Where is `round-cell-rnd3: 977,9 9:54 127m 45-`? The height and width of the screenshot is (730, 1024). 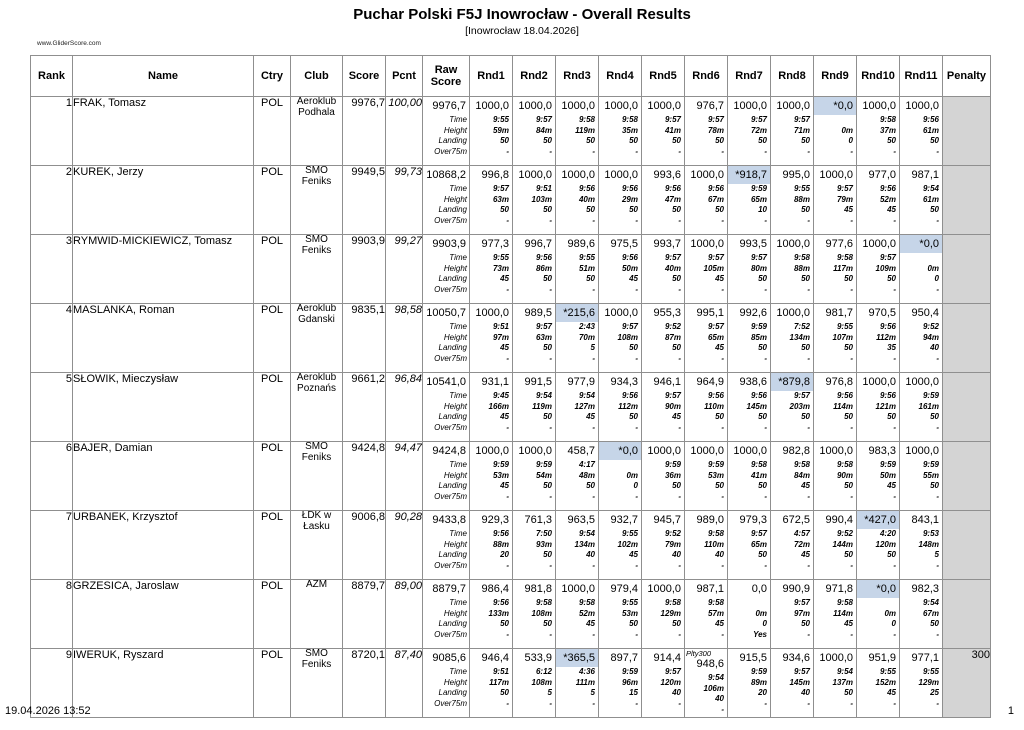 round-cell-rnd3: 977,9 9:54 127m 45- is located at coordinates (577, 407).